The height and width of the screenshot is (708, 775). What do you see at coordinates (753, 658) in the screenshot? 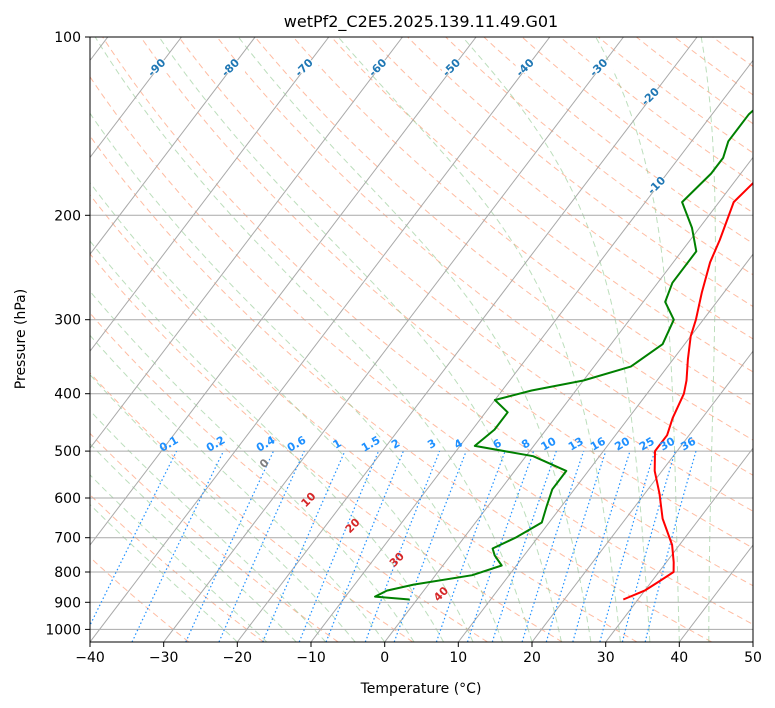
I see `x-tick-label: 50` at bounding box center [753, 658].